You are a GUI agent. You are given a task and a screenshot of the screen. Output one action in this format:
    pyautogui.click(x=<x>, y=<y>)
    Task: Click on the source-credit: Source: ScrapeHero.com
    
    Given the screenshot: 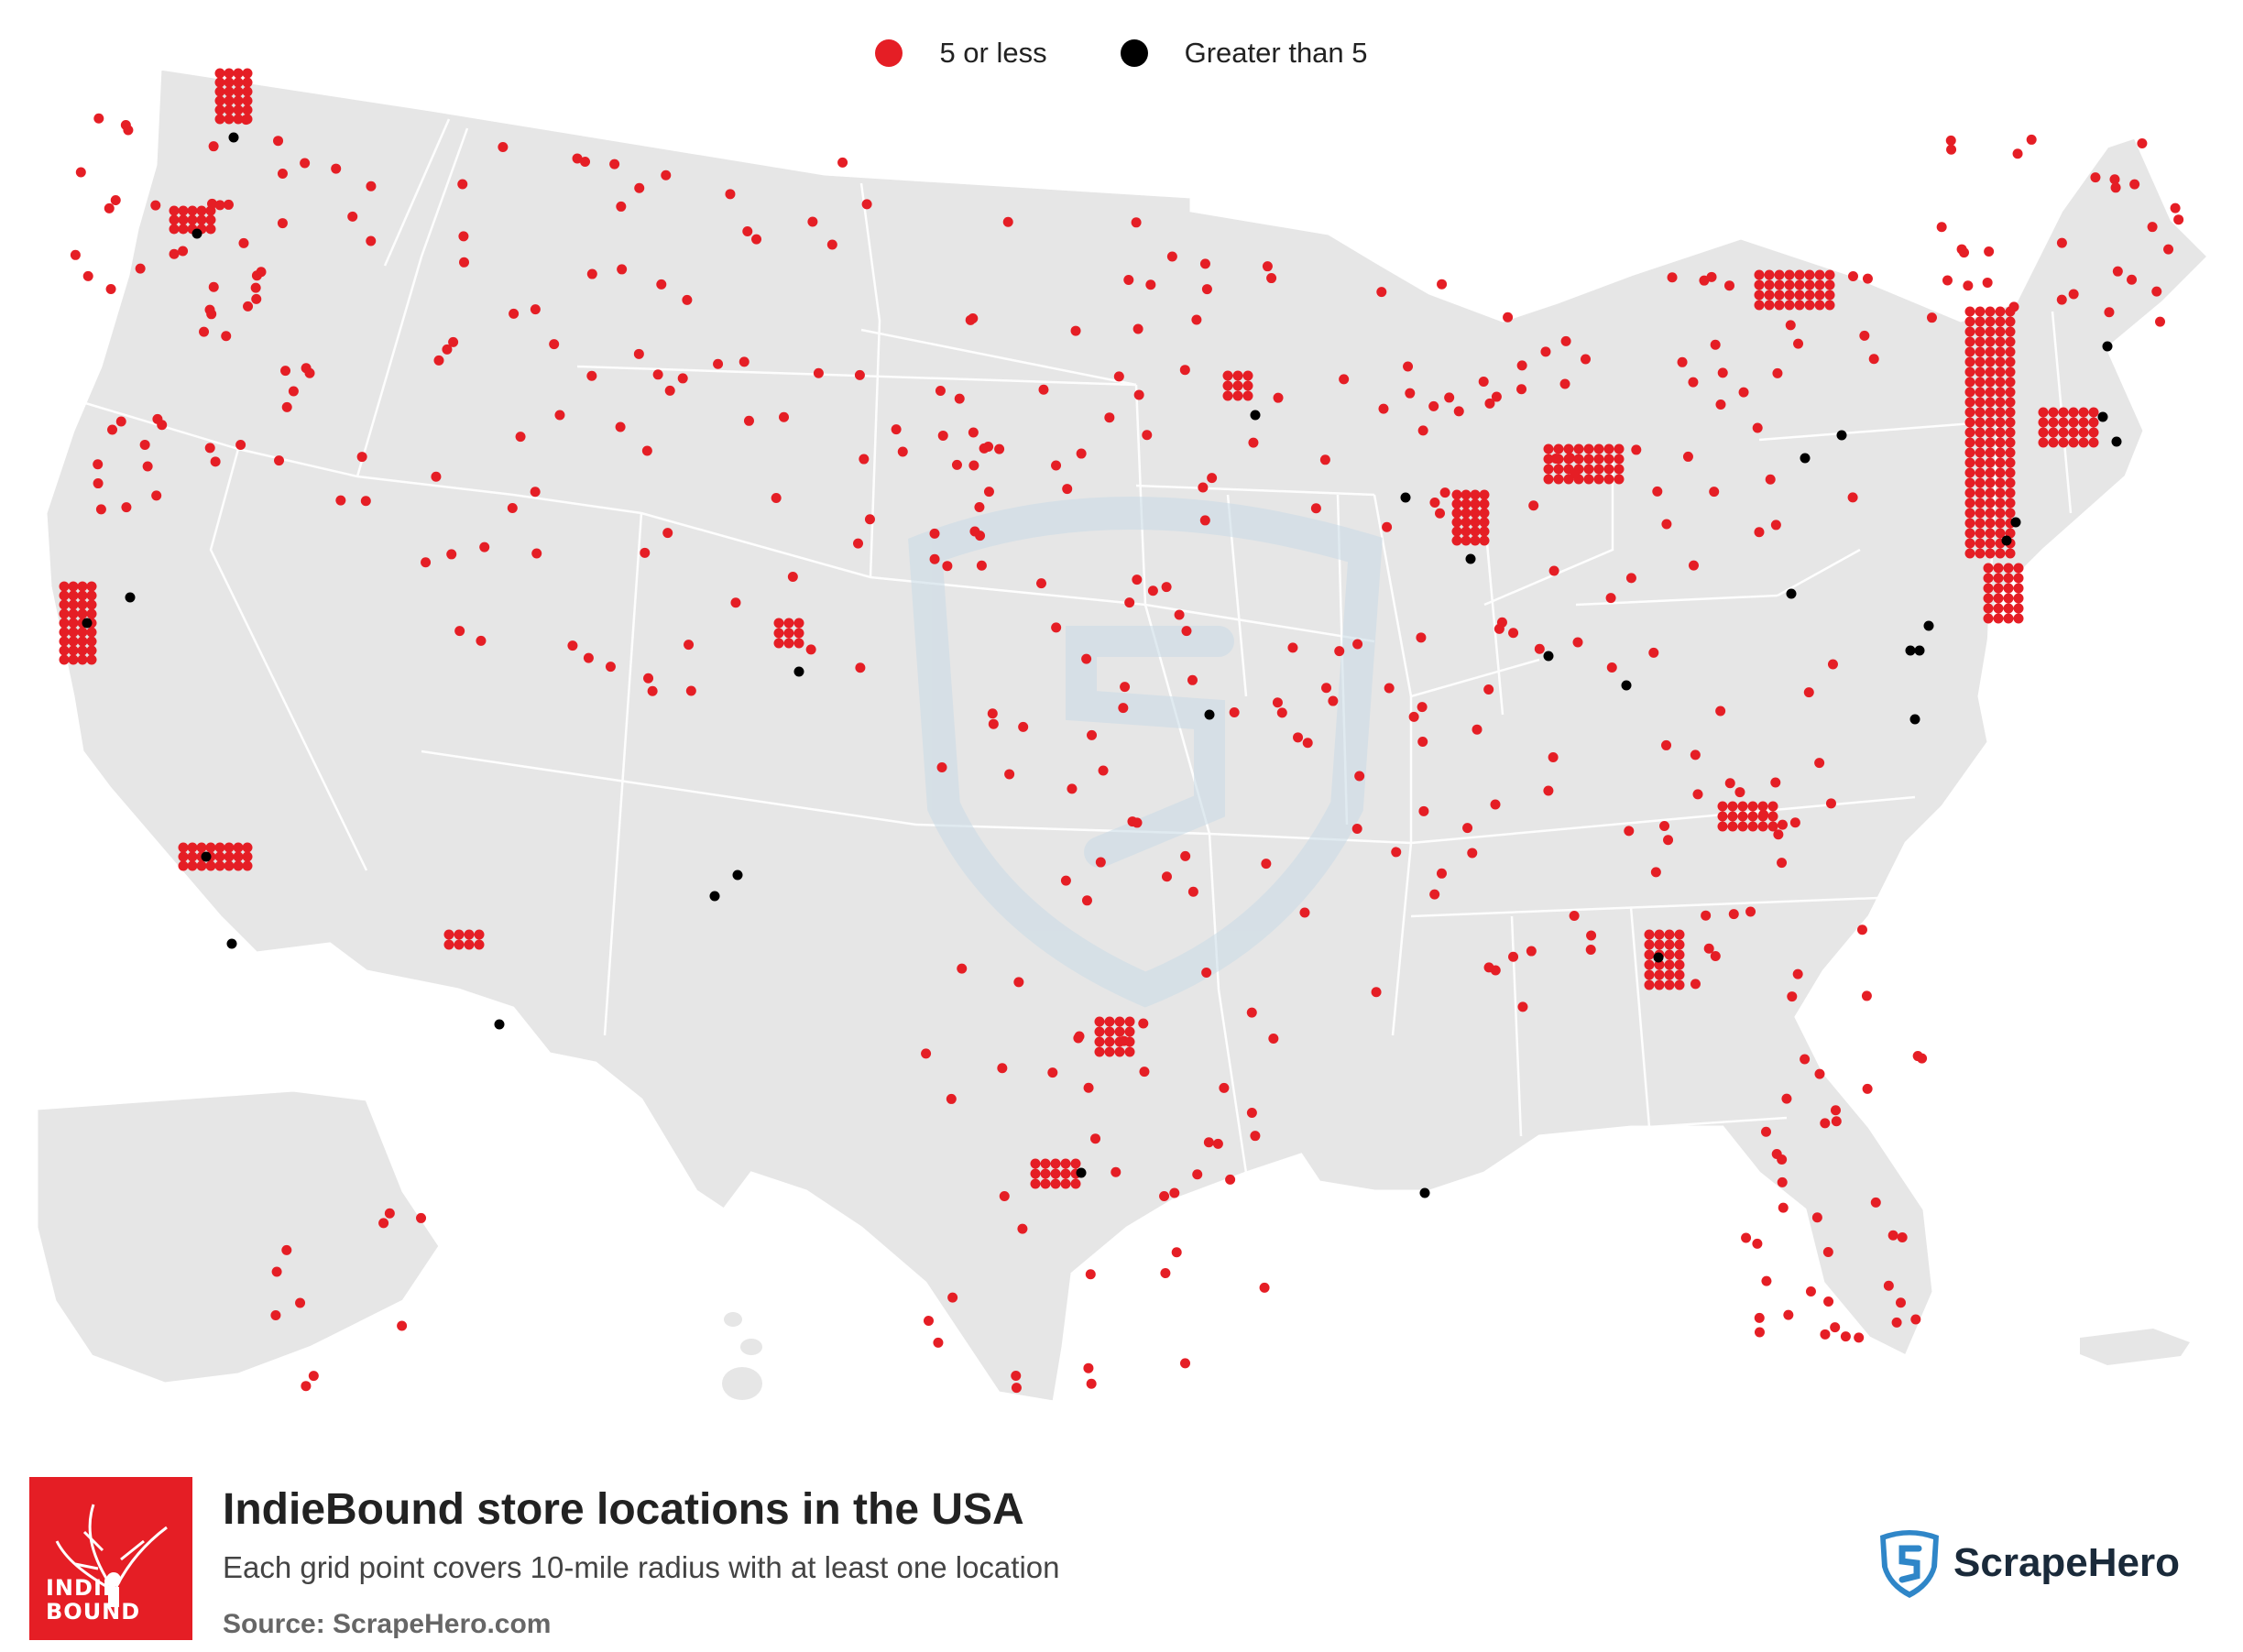 What is the action you would take?
    pyautogui.click(x=387, y=1624)
    